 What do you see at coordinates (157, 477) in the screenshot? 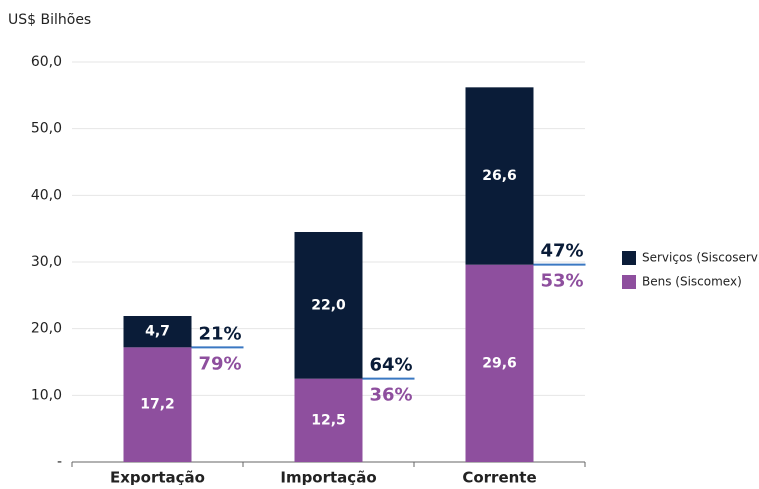
I see `x-tick-label: Exportação` at bounding box center [157, 477].